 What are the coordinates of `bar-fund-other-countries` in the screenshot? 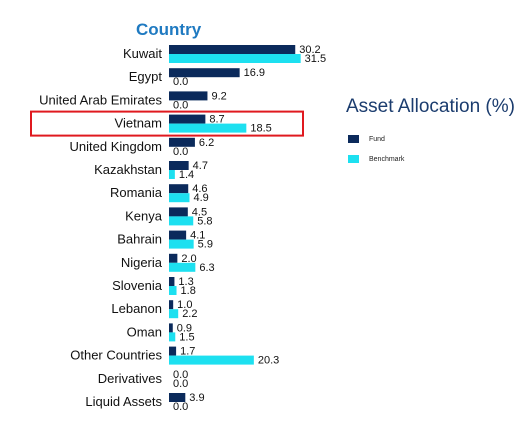 It's located at (173, 351).